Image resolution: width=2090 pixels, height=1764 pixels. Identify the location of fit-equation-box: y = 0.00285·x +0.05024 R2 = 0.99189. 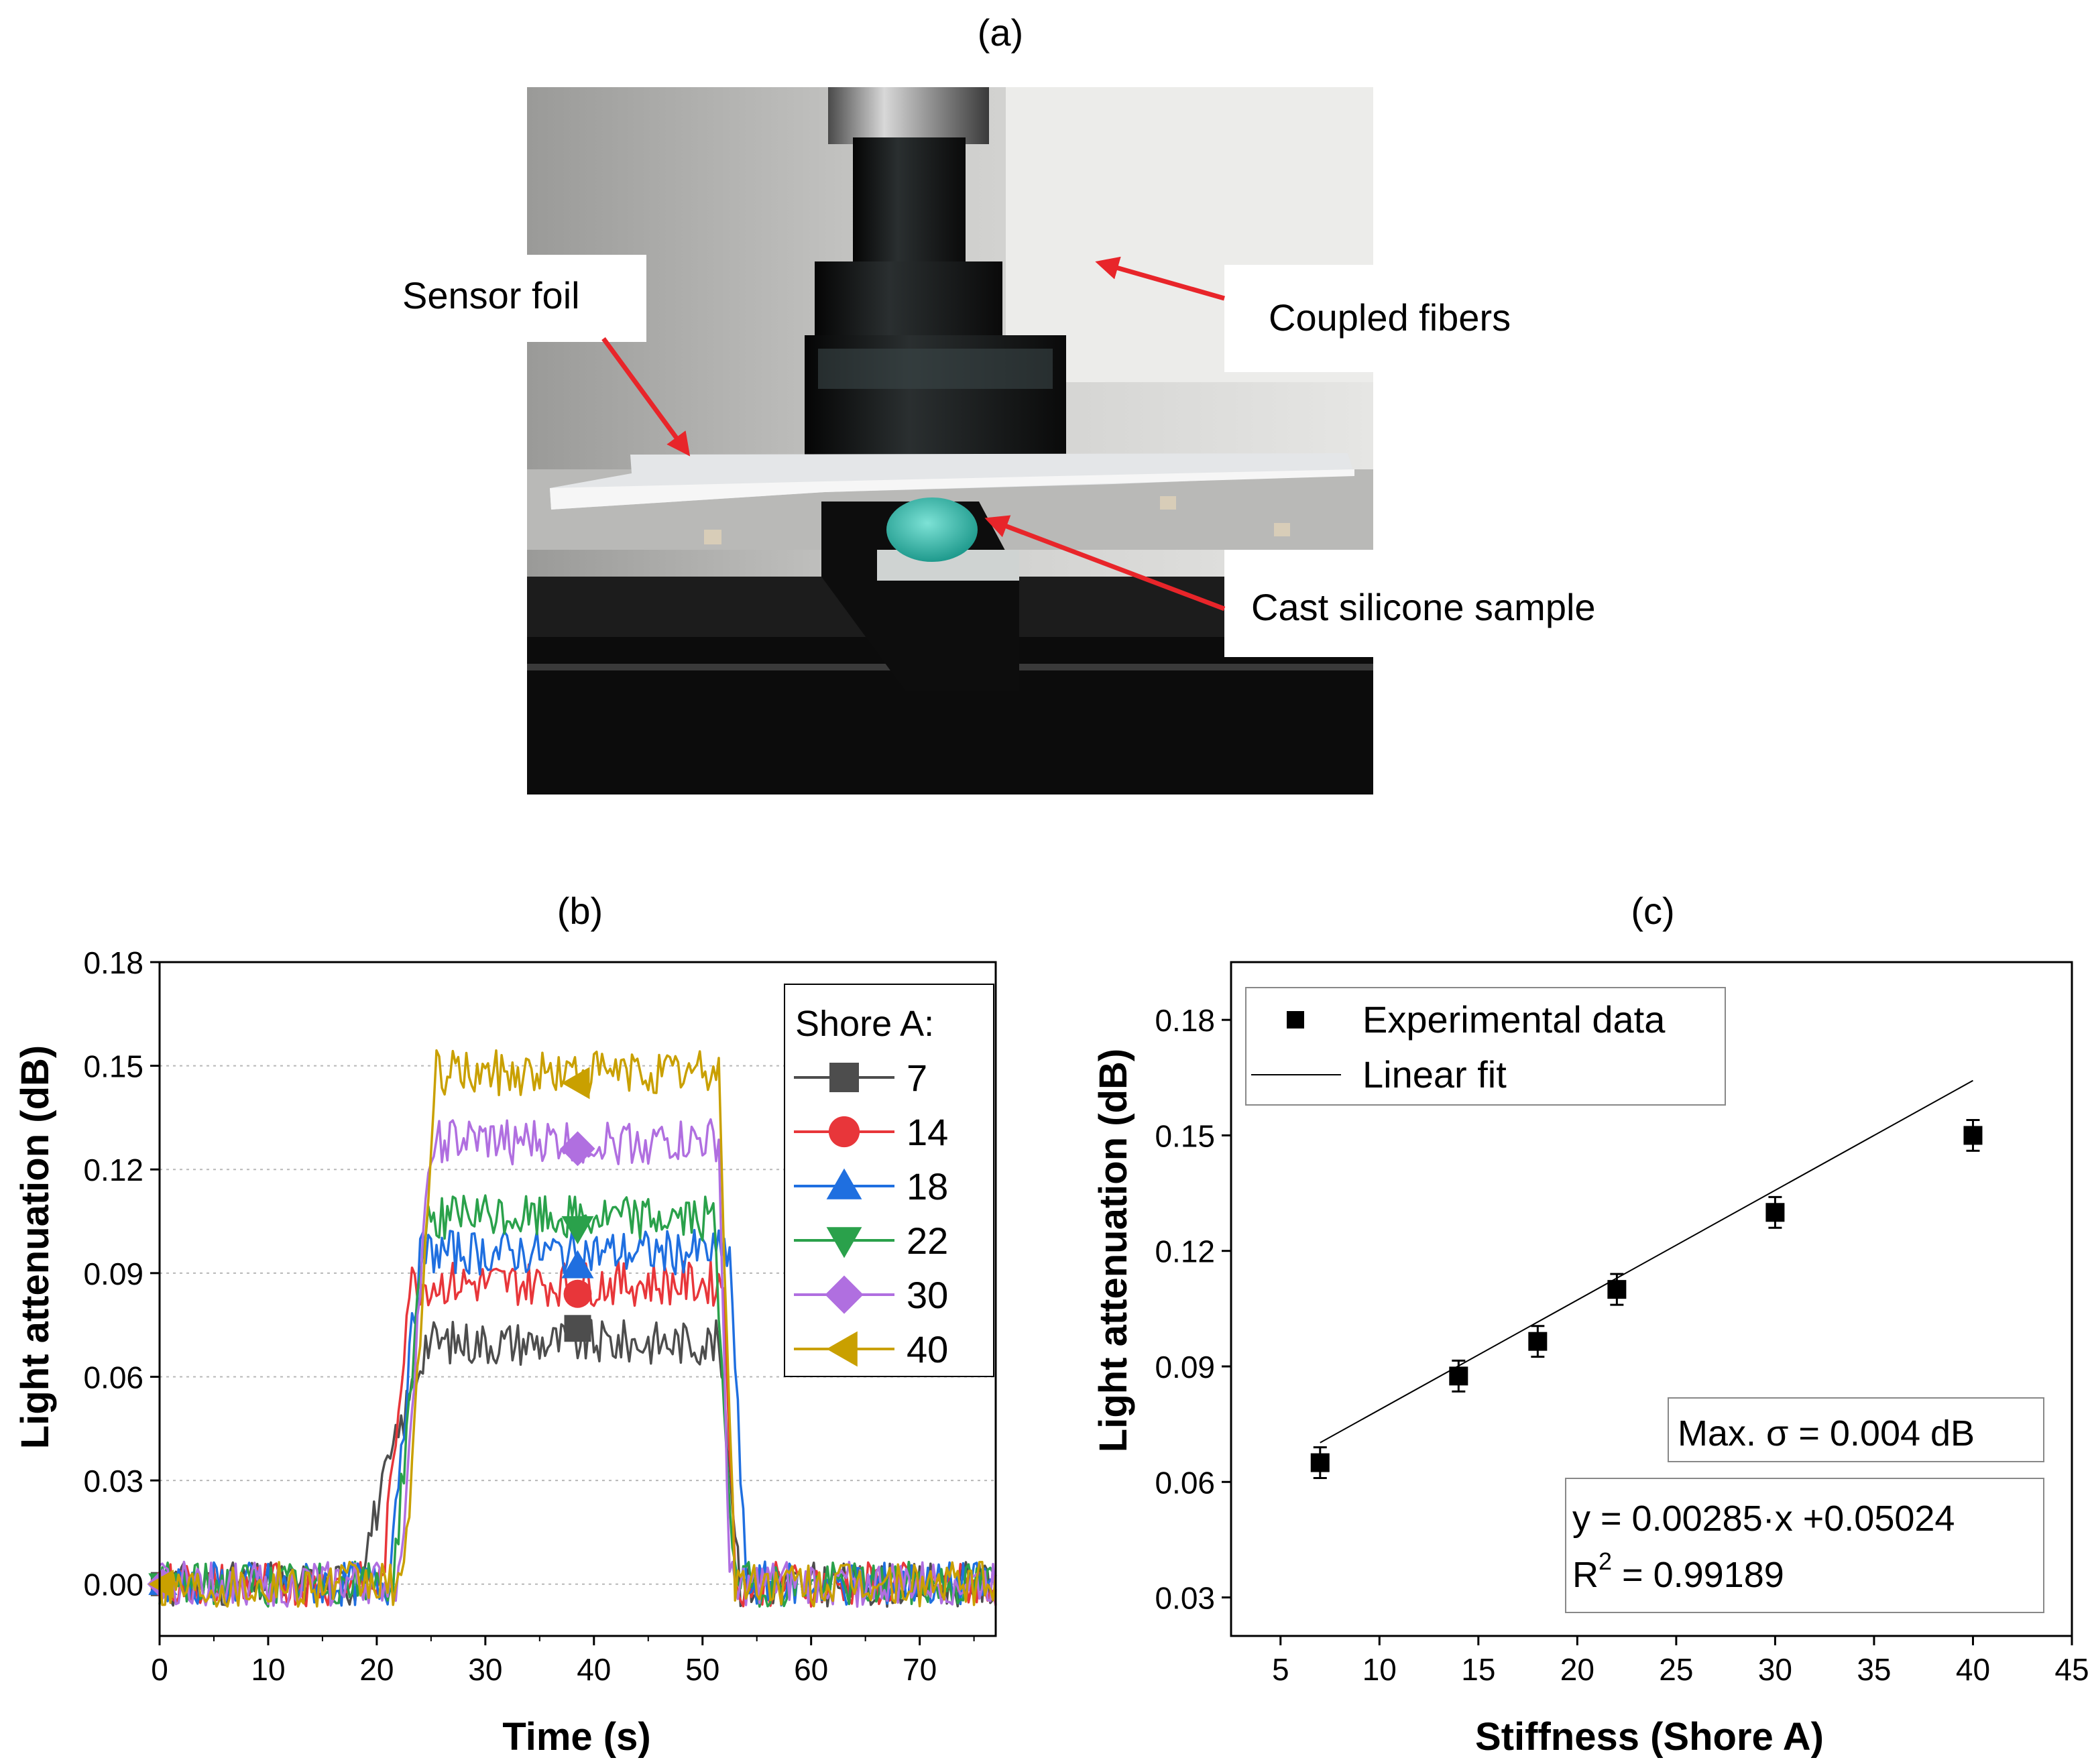
(1804, 1546).